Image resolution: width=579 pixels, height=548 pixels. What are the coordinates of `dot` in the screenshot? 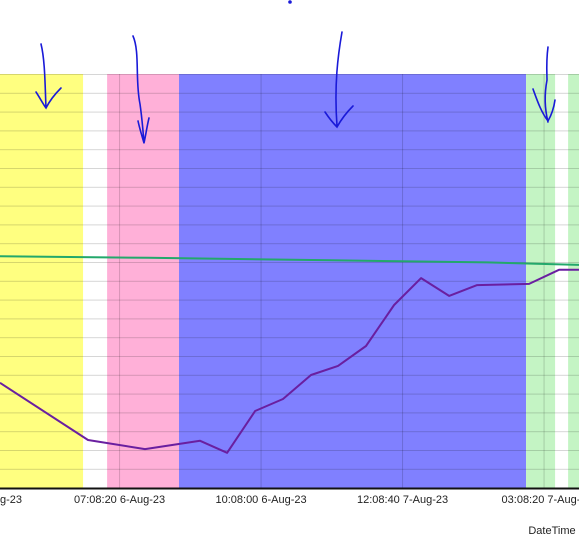 It's located at (290, 2).